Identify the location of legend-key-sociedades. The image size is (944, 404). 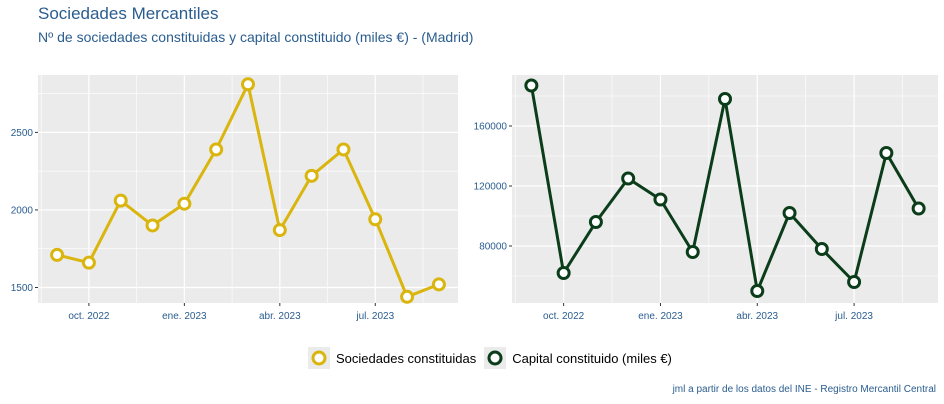
(319, 358).